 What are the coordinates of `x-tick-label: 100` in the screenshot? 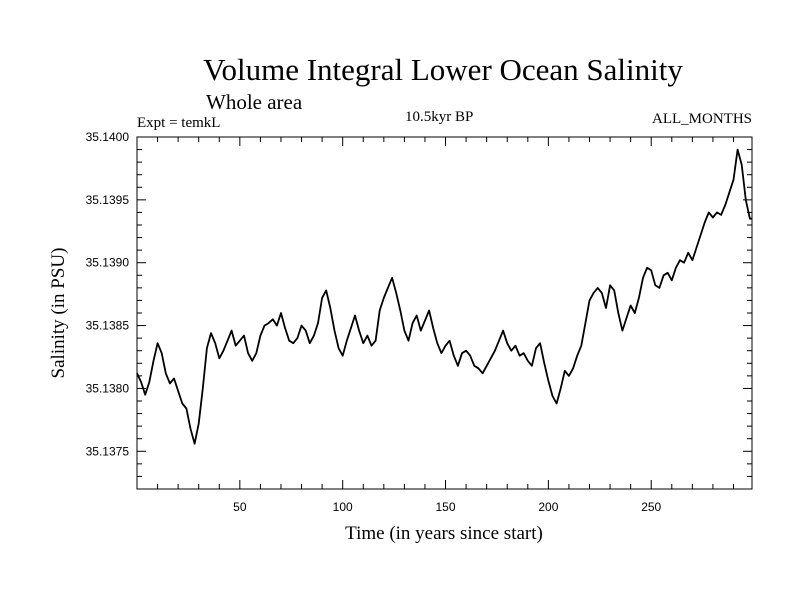 It's located at (343, 507).